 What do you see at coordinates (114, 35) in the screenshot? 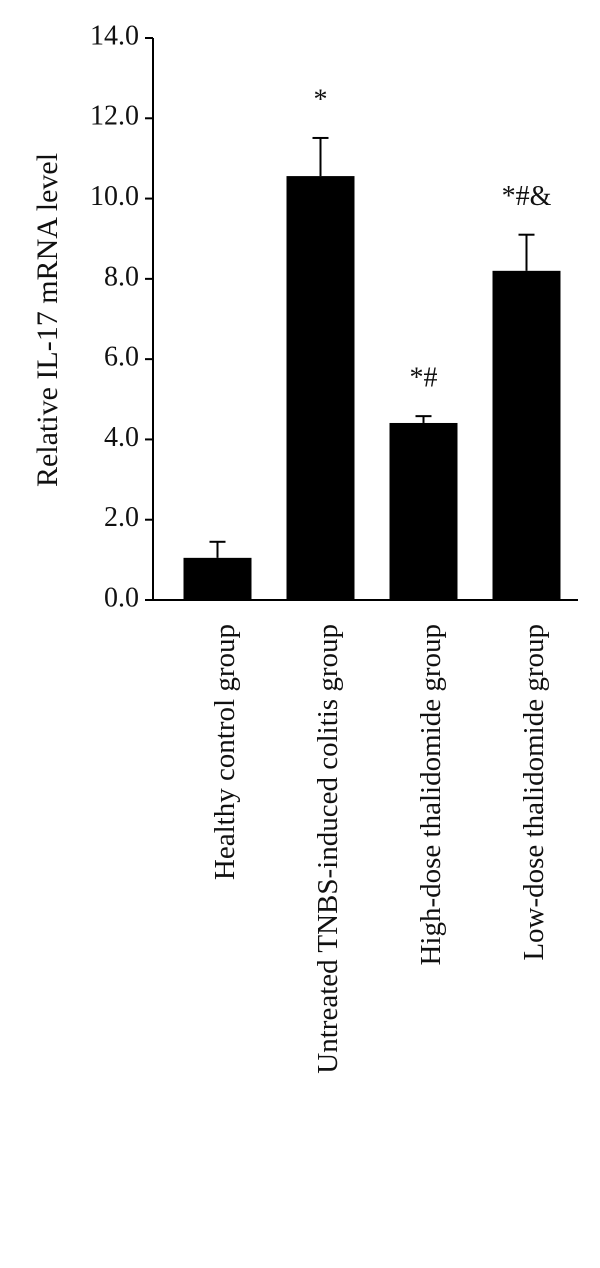
I see `y-tick-label: 14.0` at bounding box center [114, 35].